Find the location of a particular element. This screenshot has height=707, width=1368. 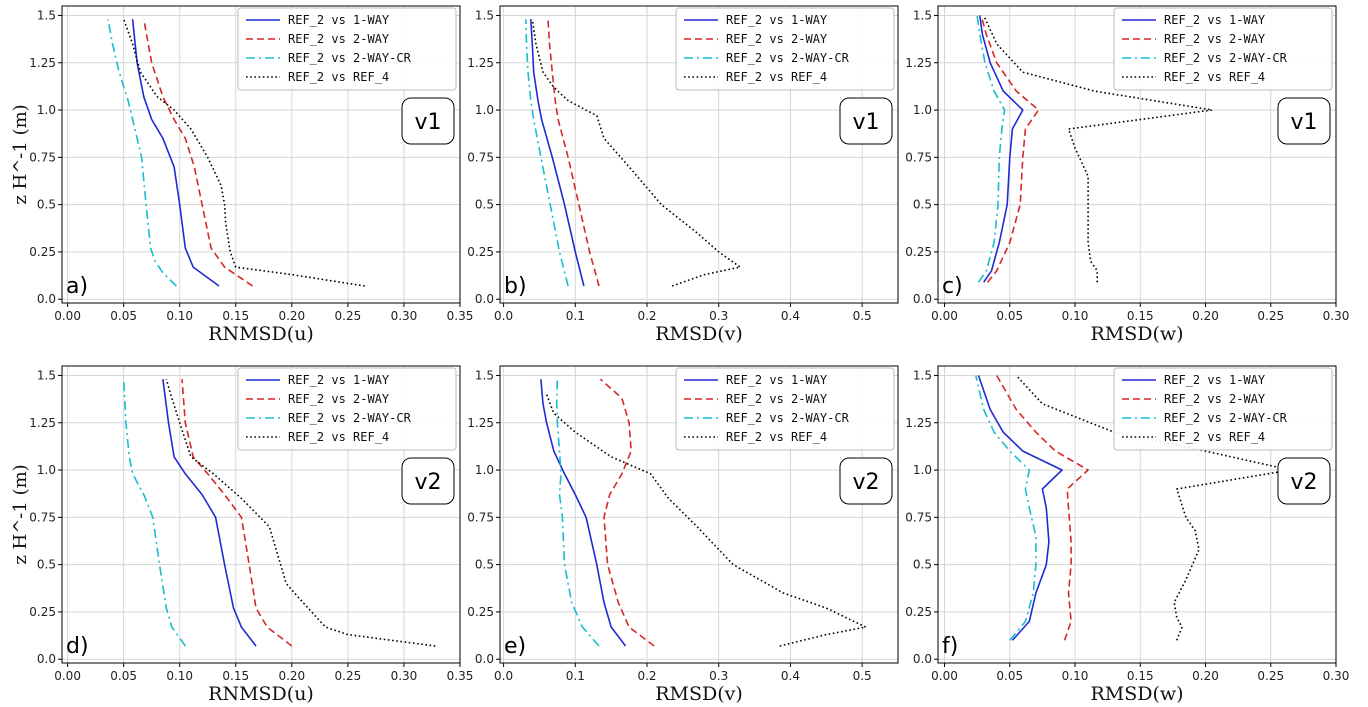

panel-label: a) is located at coordinates (77, 286).